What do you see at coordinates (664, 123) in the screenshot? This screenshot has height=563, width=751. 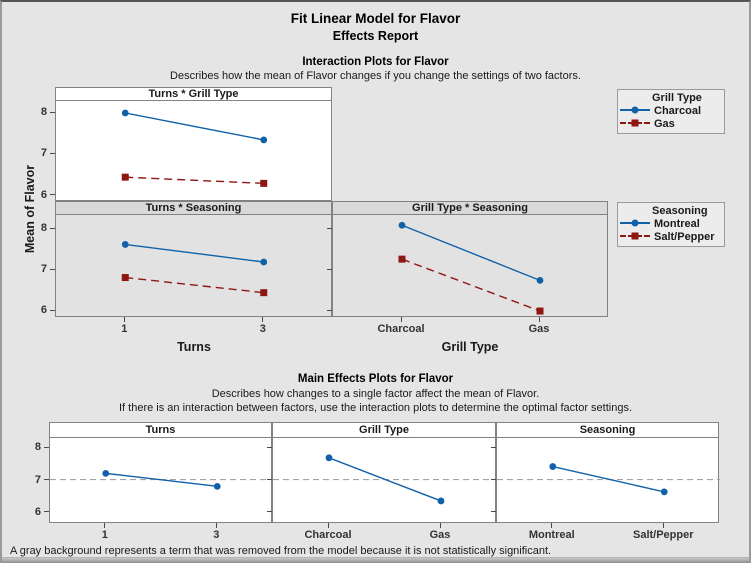 I see `legend-item-label: Gas` at bounding box center [664, 123].